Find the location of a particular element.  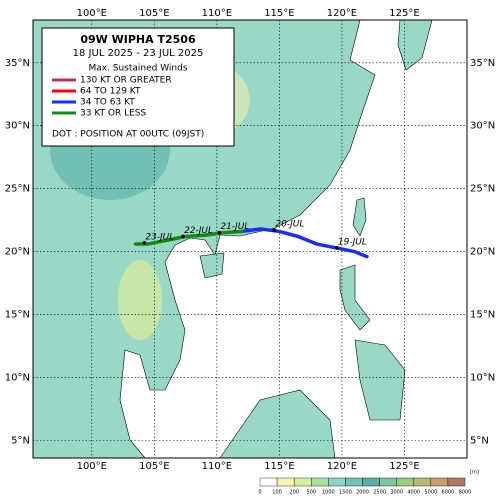

date-label: 21-JUL is located at coordinates (234, 227).